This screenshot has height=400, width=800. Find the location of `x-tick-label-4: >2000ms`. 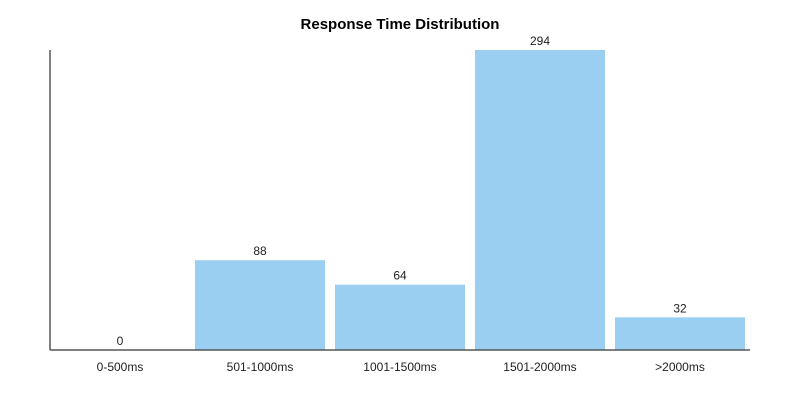

x-tick-label-4: >2000ms is located at coordinates (680, 367).